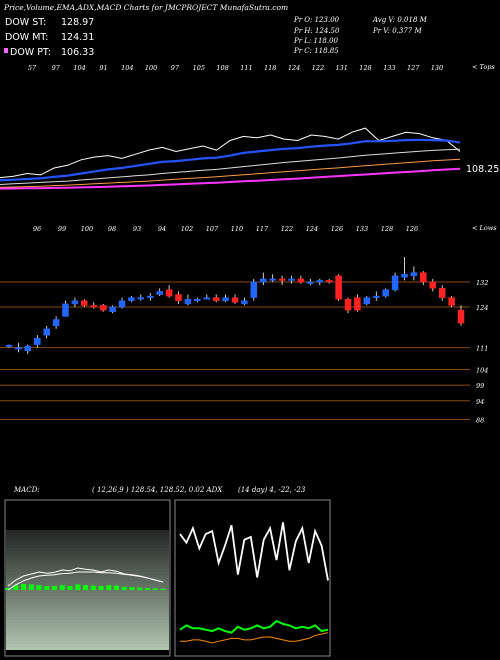  I want to click on stat-avg-volume: Avg V: 0.018 M, so click(400, 20).